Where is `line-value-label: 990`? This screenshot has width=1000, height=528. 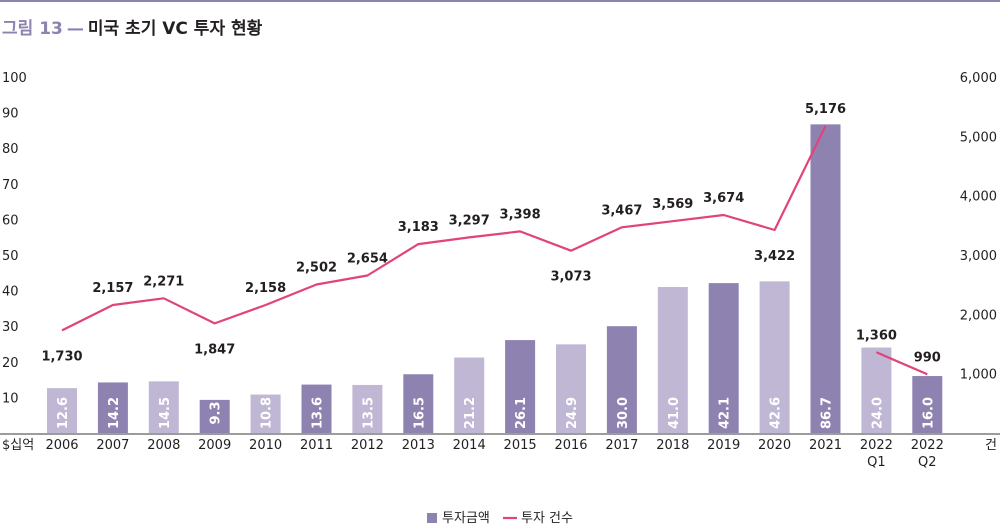 line-value-label: 990 is located at coordinates (927, 357).